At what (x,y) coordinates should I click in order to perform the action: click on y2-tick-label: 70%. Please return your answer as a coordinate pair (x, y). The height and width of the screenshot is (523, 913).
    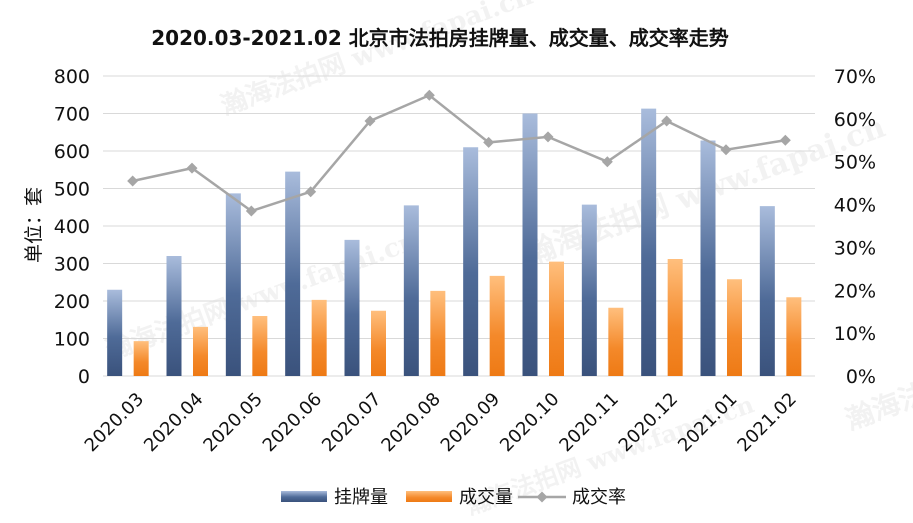
    Looking at the image, I should click on (855, 77).